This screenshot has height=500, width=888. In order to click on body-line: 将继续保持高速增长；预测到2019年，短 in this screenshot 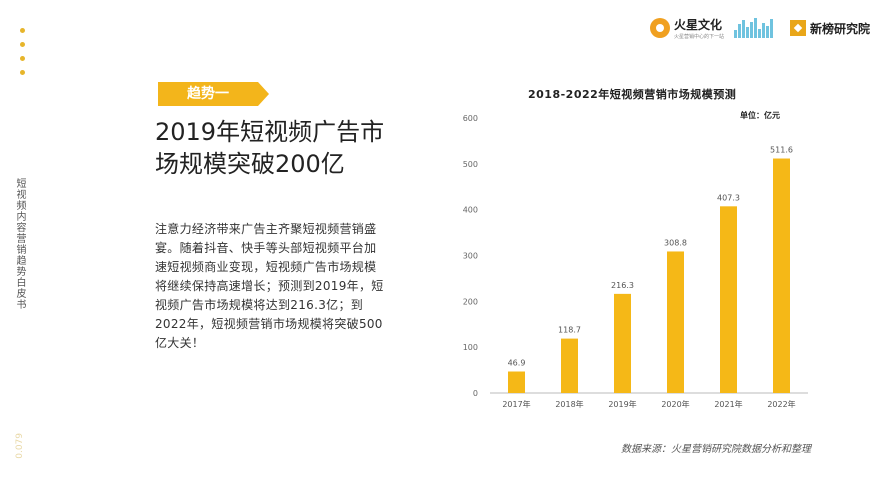, I will do `click(269, 286)`.